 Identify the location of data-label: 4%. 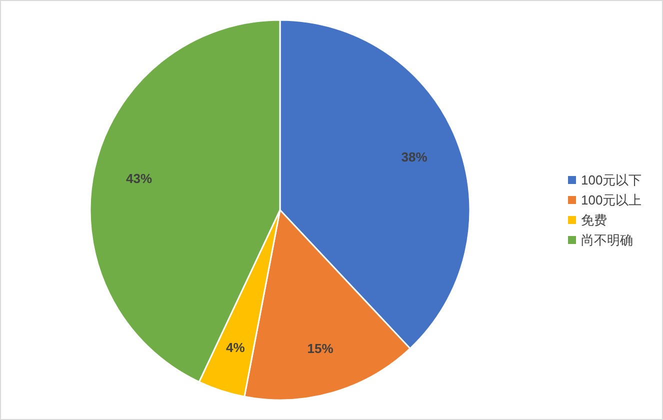
(236, 347).